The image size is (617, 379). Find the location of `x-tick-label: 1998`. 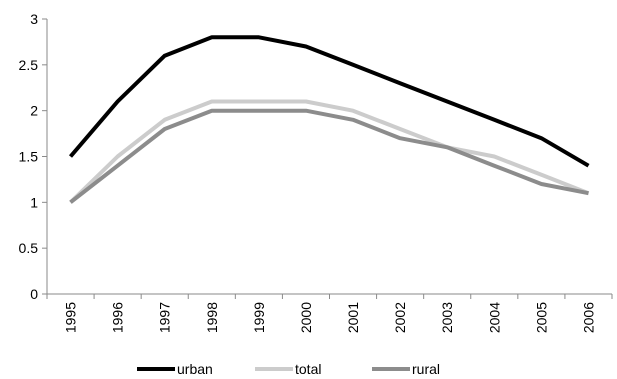

x-tick-label: 1998 is located at coordinates (212, 317).